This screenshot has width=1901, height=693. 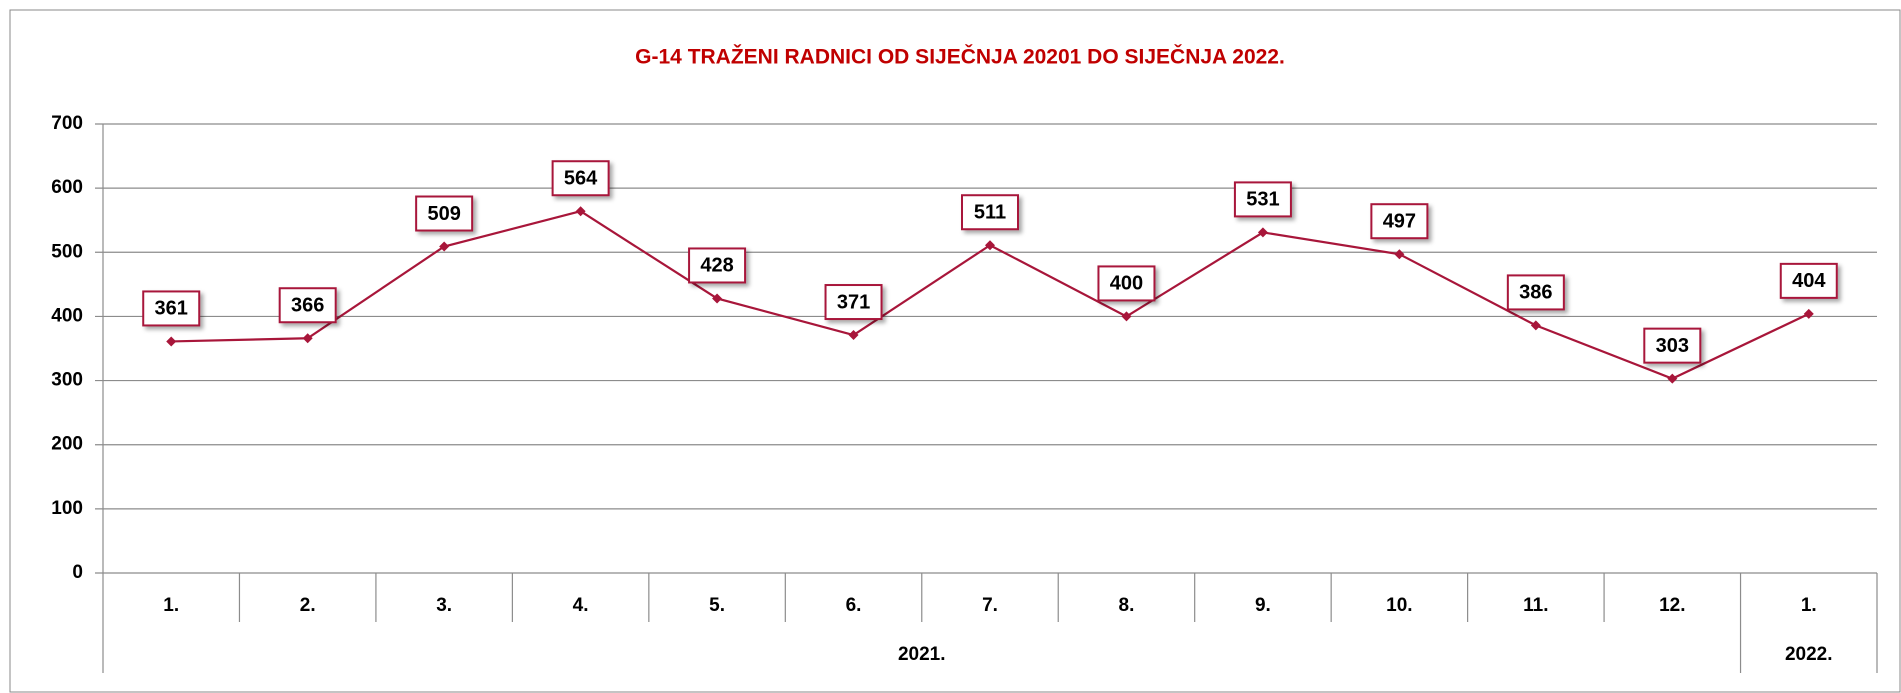 I want to click on data-label: 531, so click(x=1262, y=200).